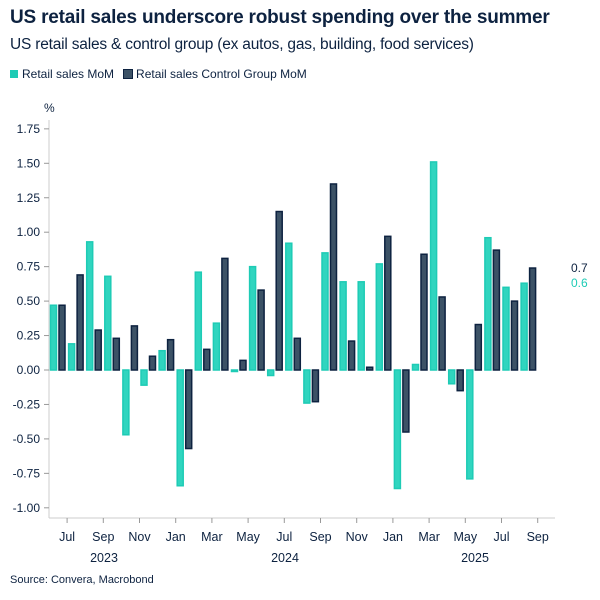  What do you see at coordinates (49, 108) in the screenshot?
I see `y-axis-unit: %` at bounding box center [49, 108].